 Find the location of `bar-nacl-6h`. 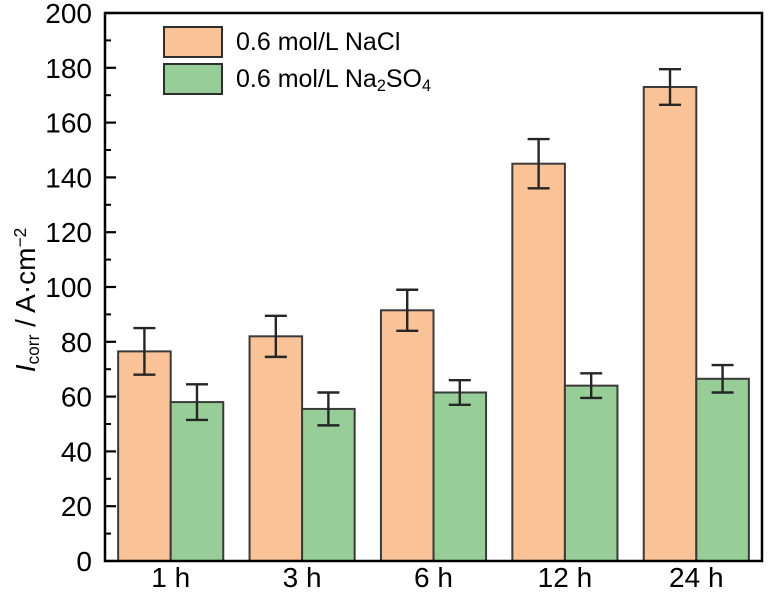

bar-nacl-6h is located at coordinates (407, 436).